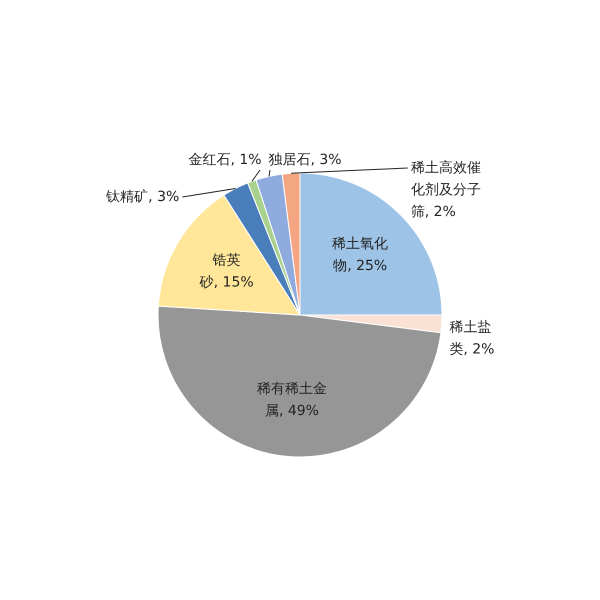  I want to click on slice-label: 稀有稀土金属, 49%, so click(291, 399).